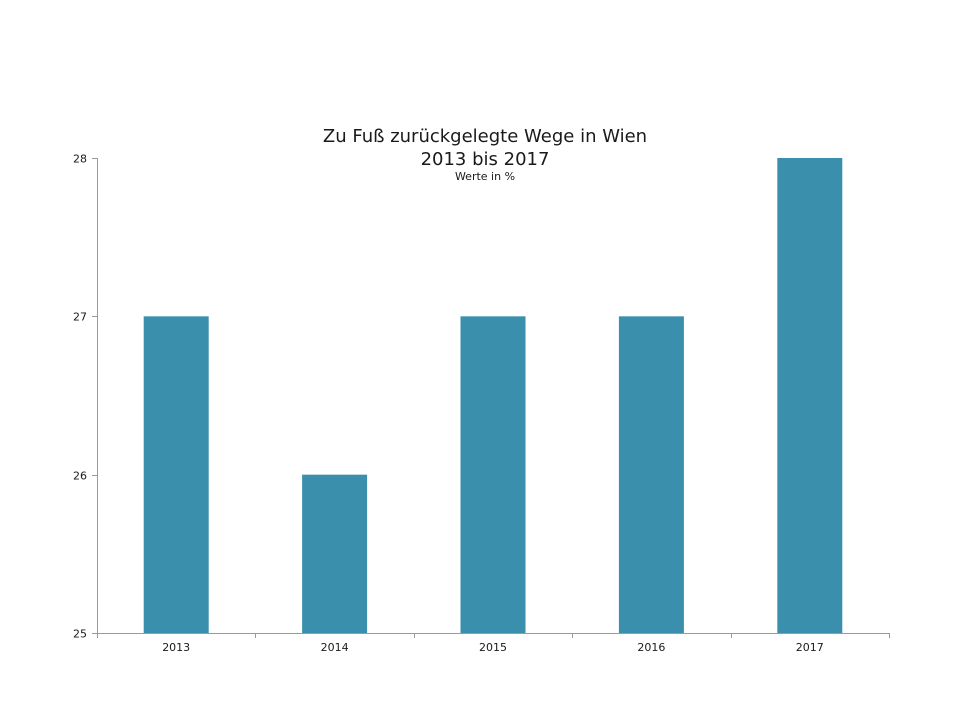 Image resolution: width=960 pixels, height=720 pixels. I want to click on x-tick-label: 2017, so click(810, 647).